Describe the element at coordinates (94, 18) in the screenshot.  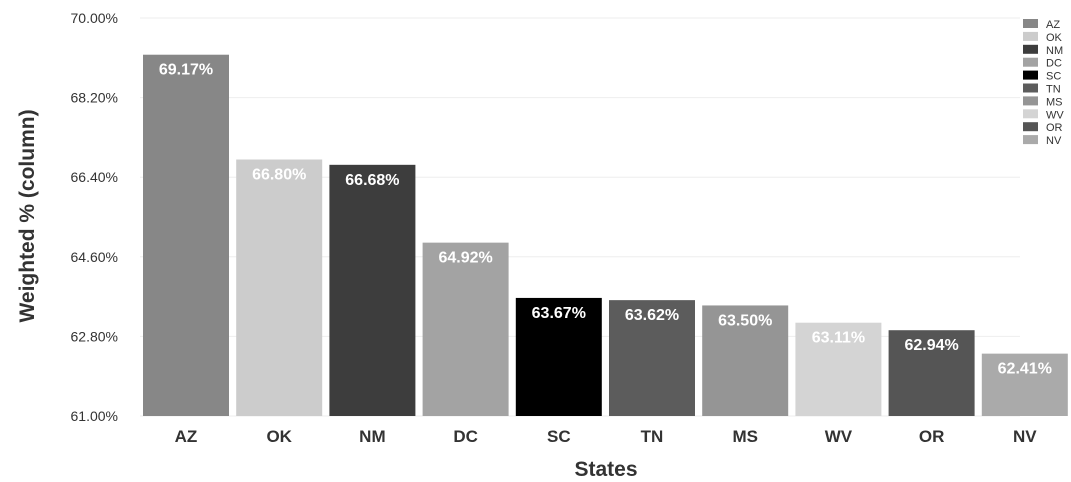
I see `y-tick-label: 70.00%` at that location.